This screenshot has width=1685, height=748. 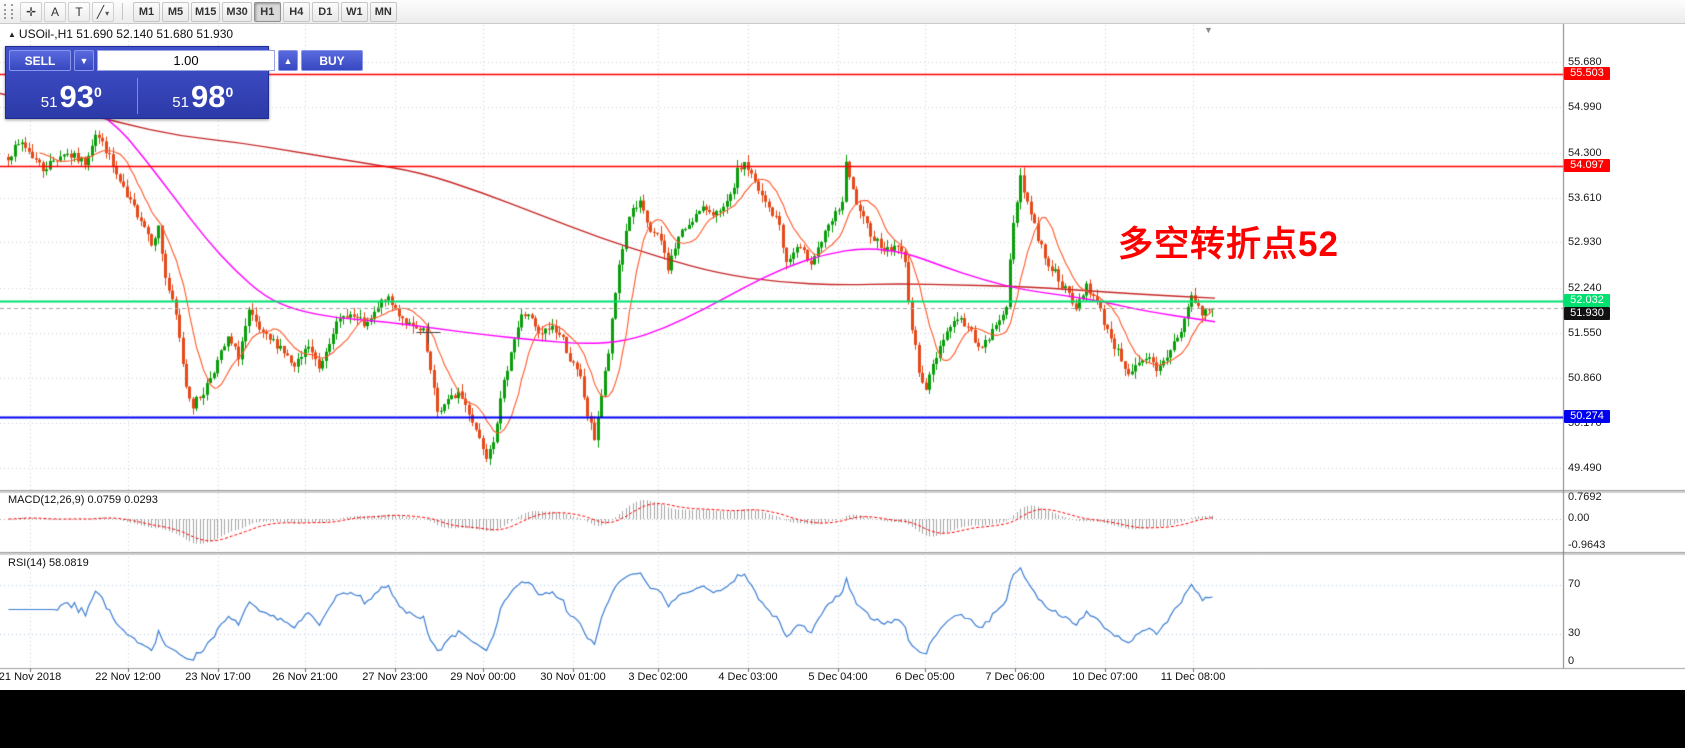 I want to click on chevron-up-icon: ▲, so click(x=288, y=60).